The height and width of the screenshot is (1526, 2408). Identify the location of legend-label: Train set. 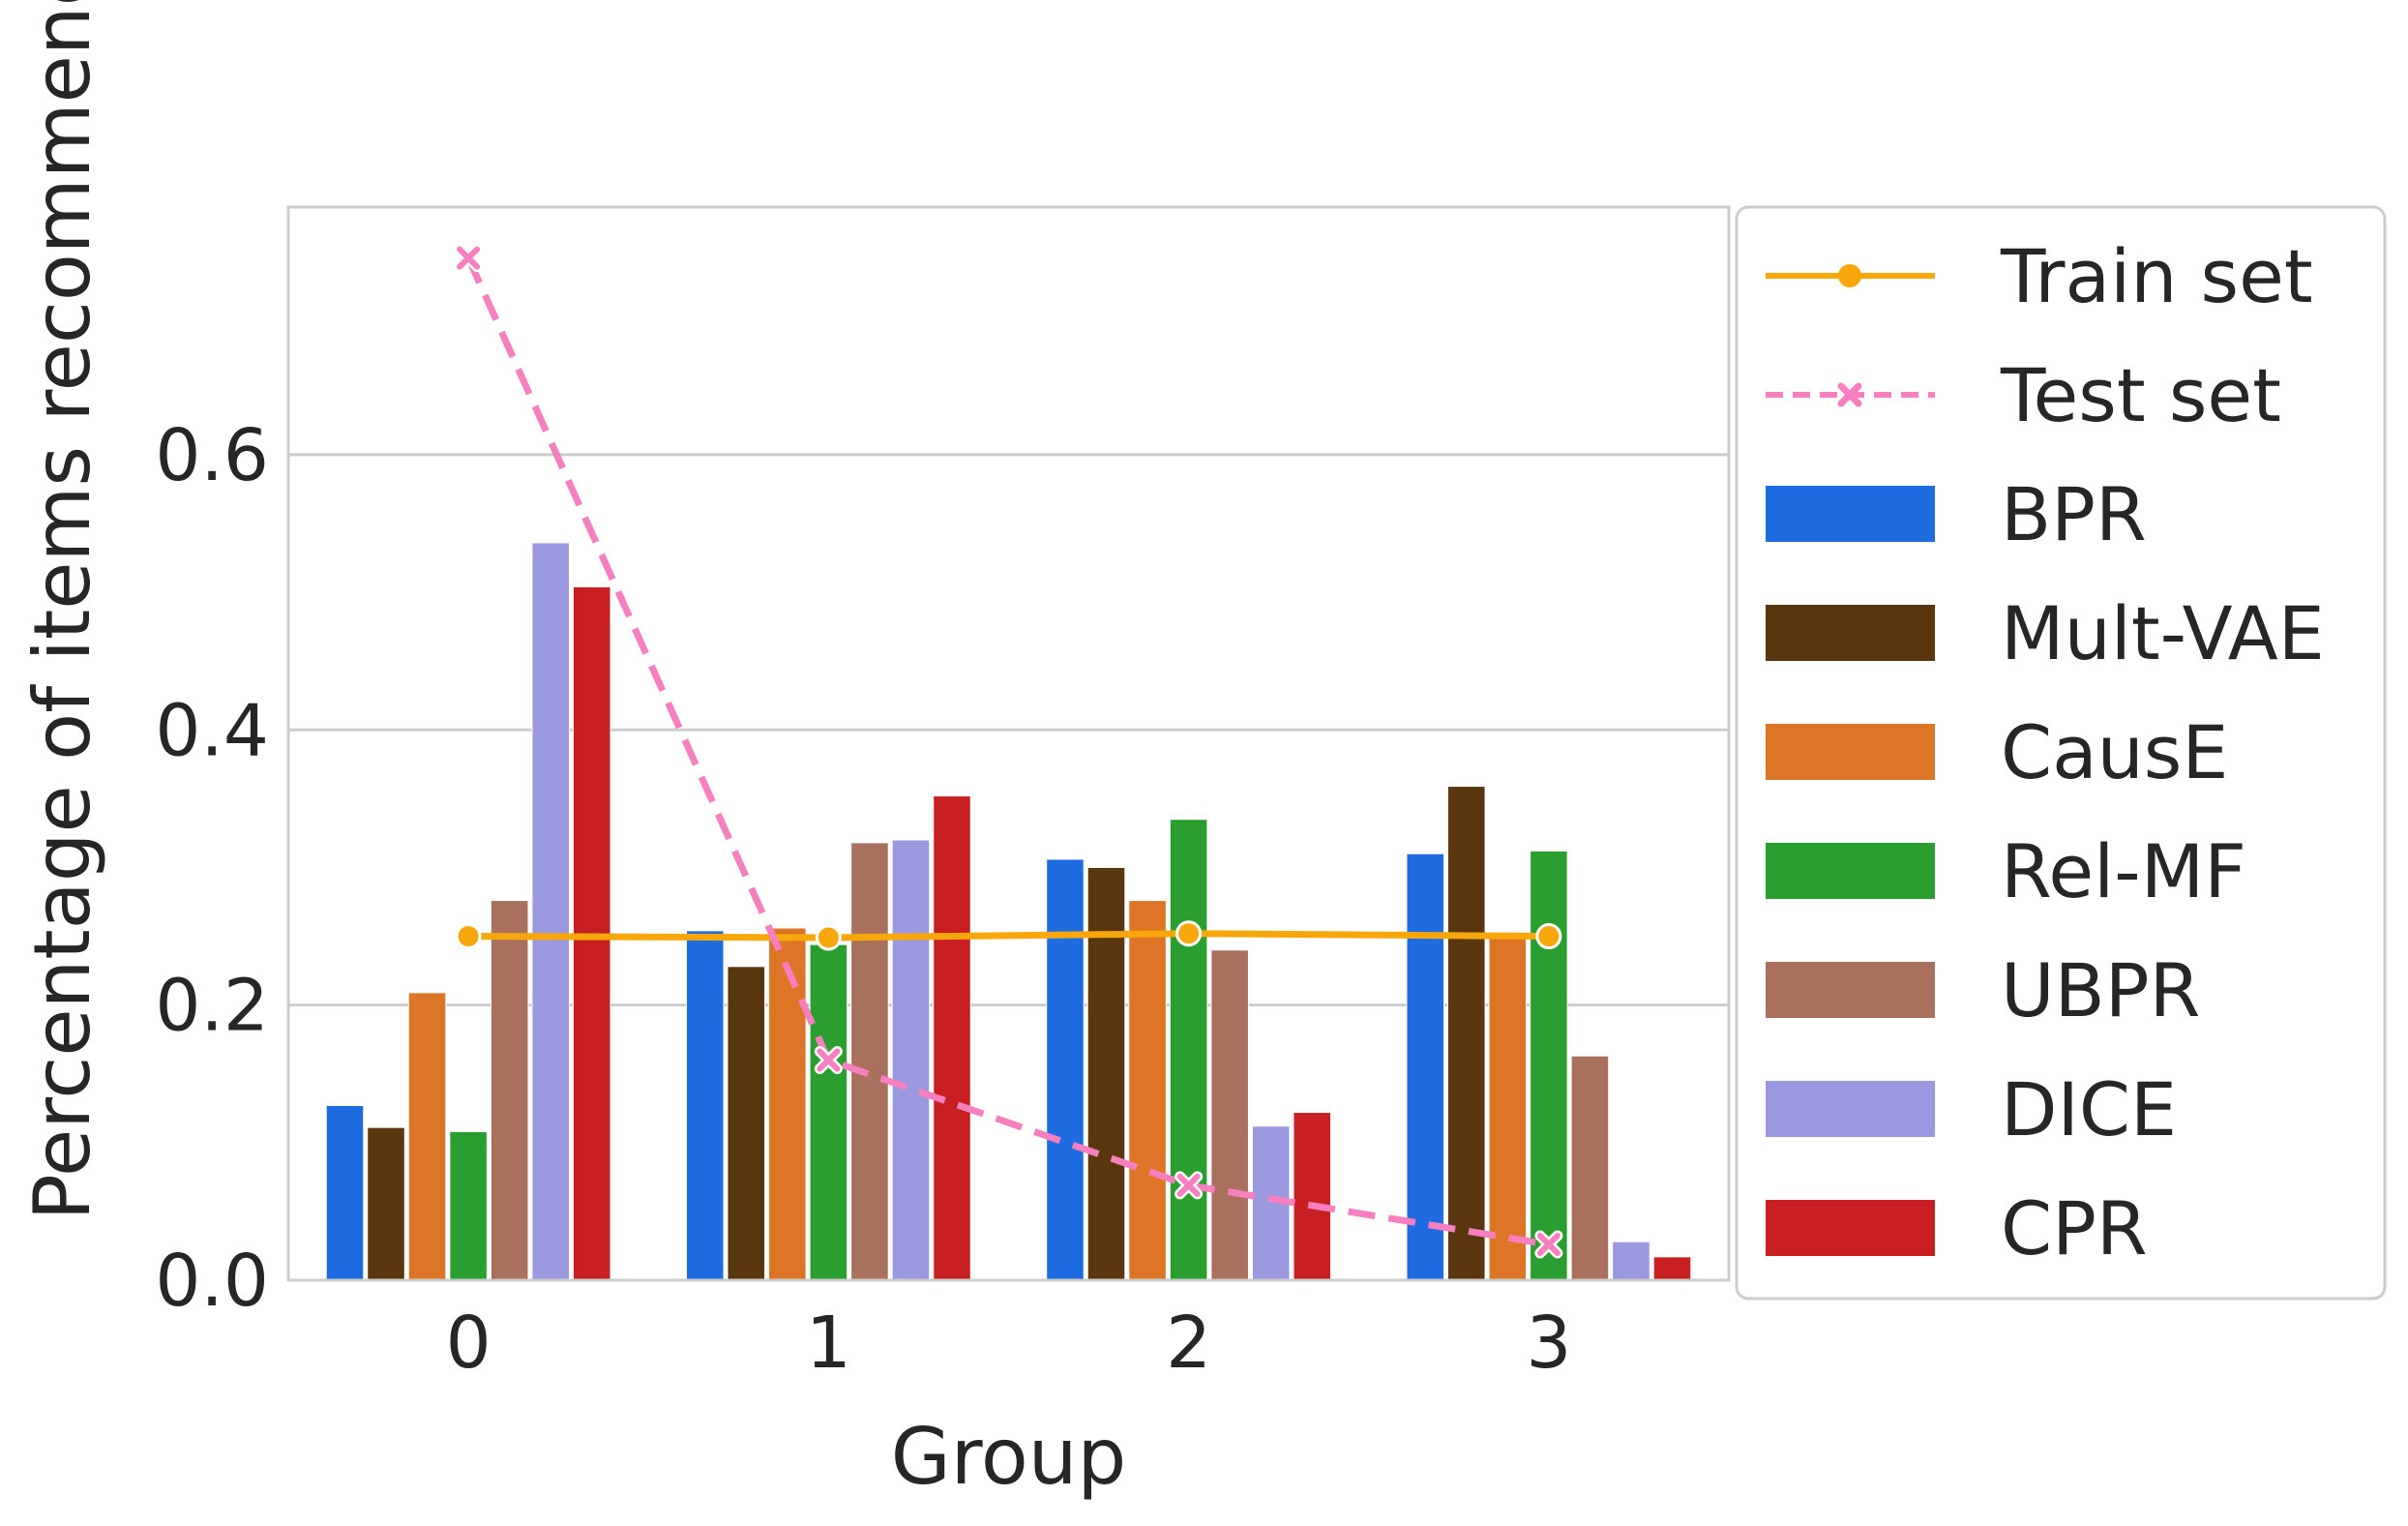
(2156, 276).